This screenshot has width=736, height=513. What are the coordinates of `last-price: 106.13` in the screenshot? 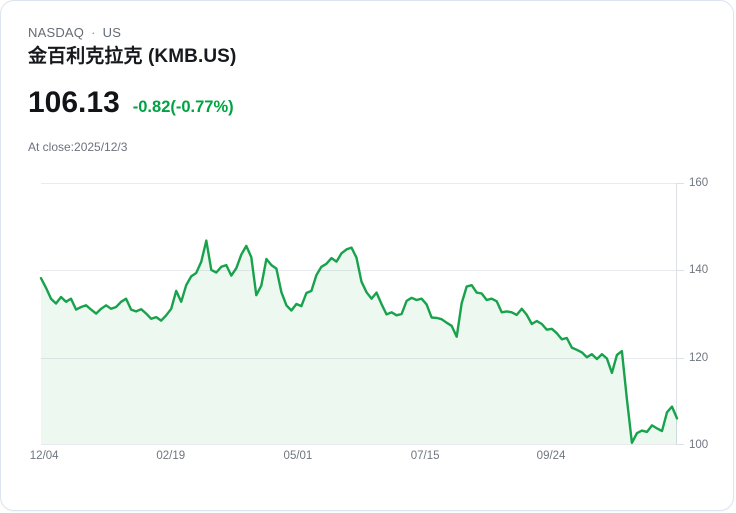 It's located at (74, 102).